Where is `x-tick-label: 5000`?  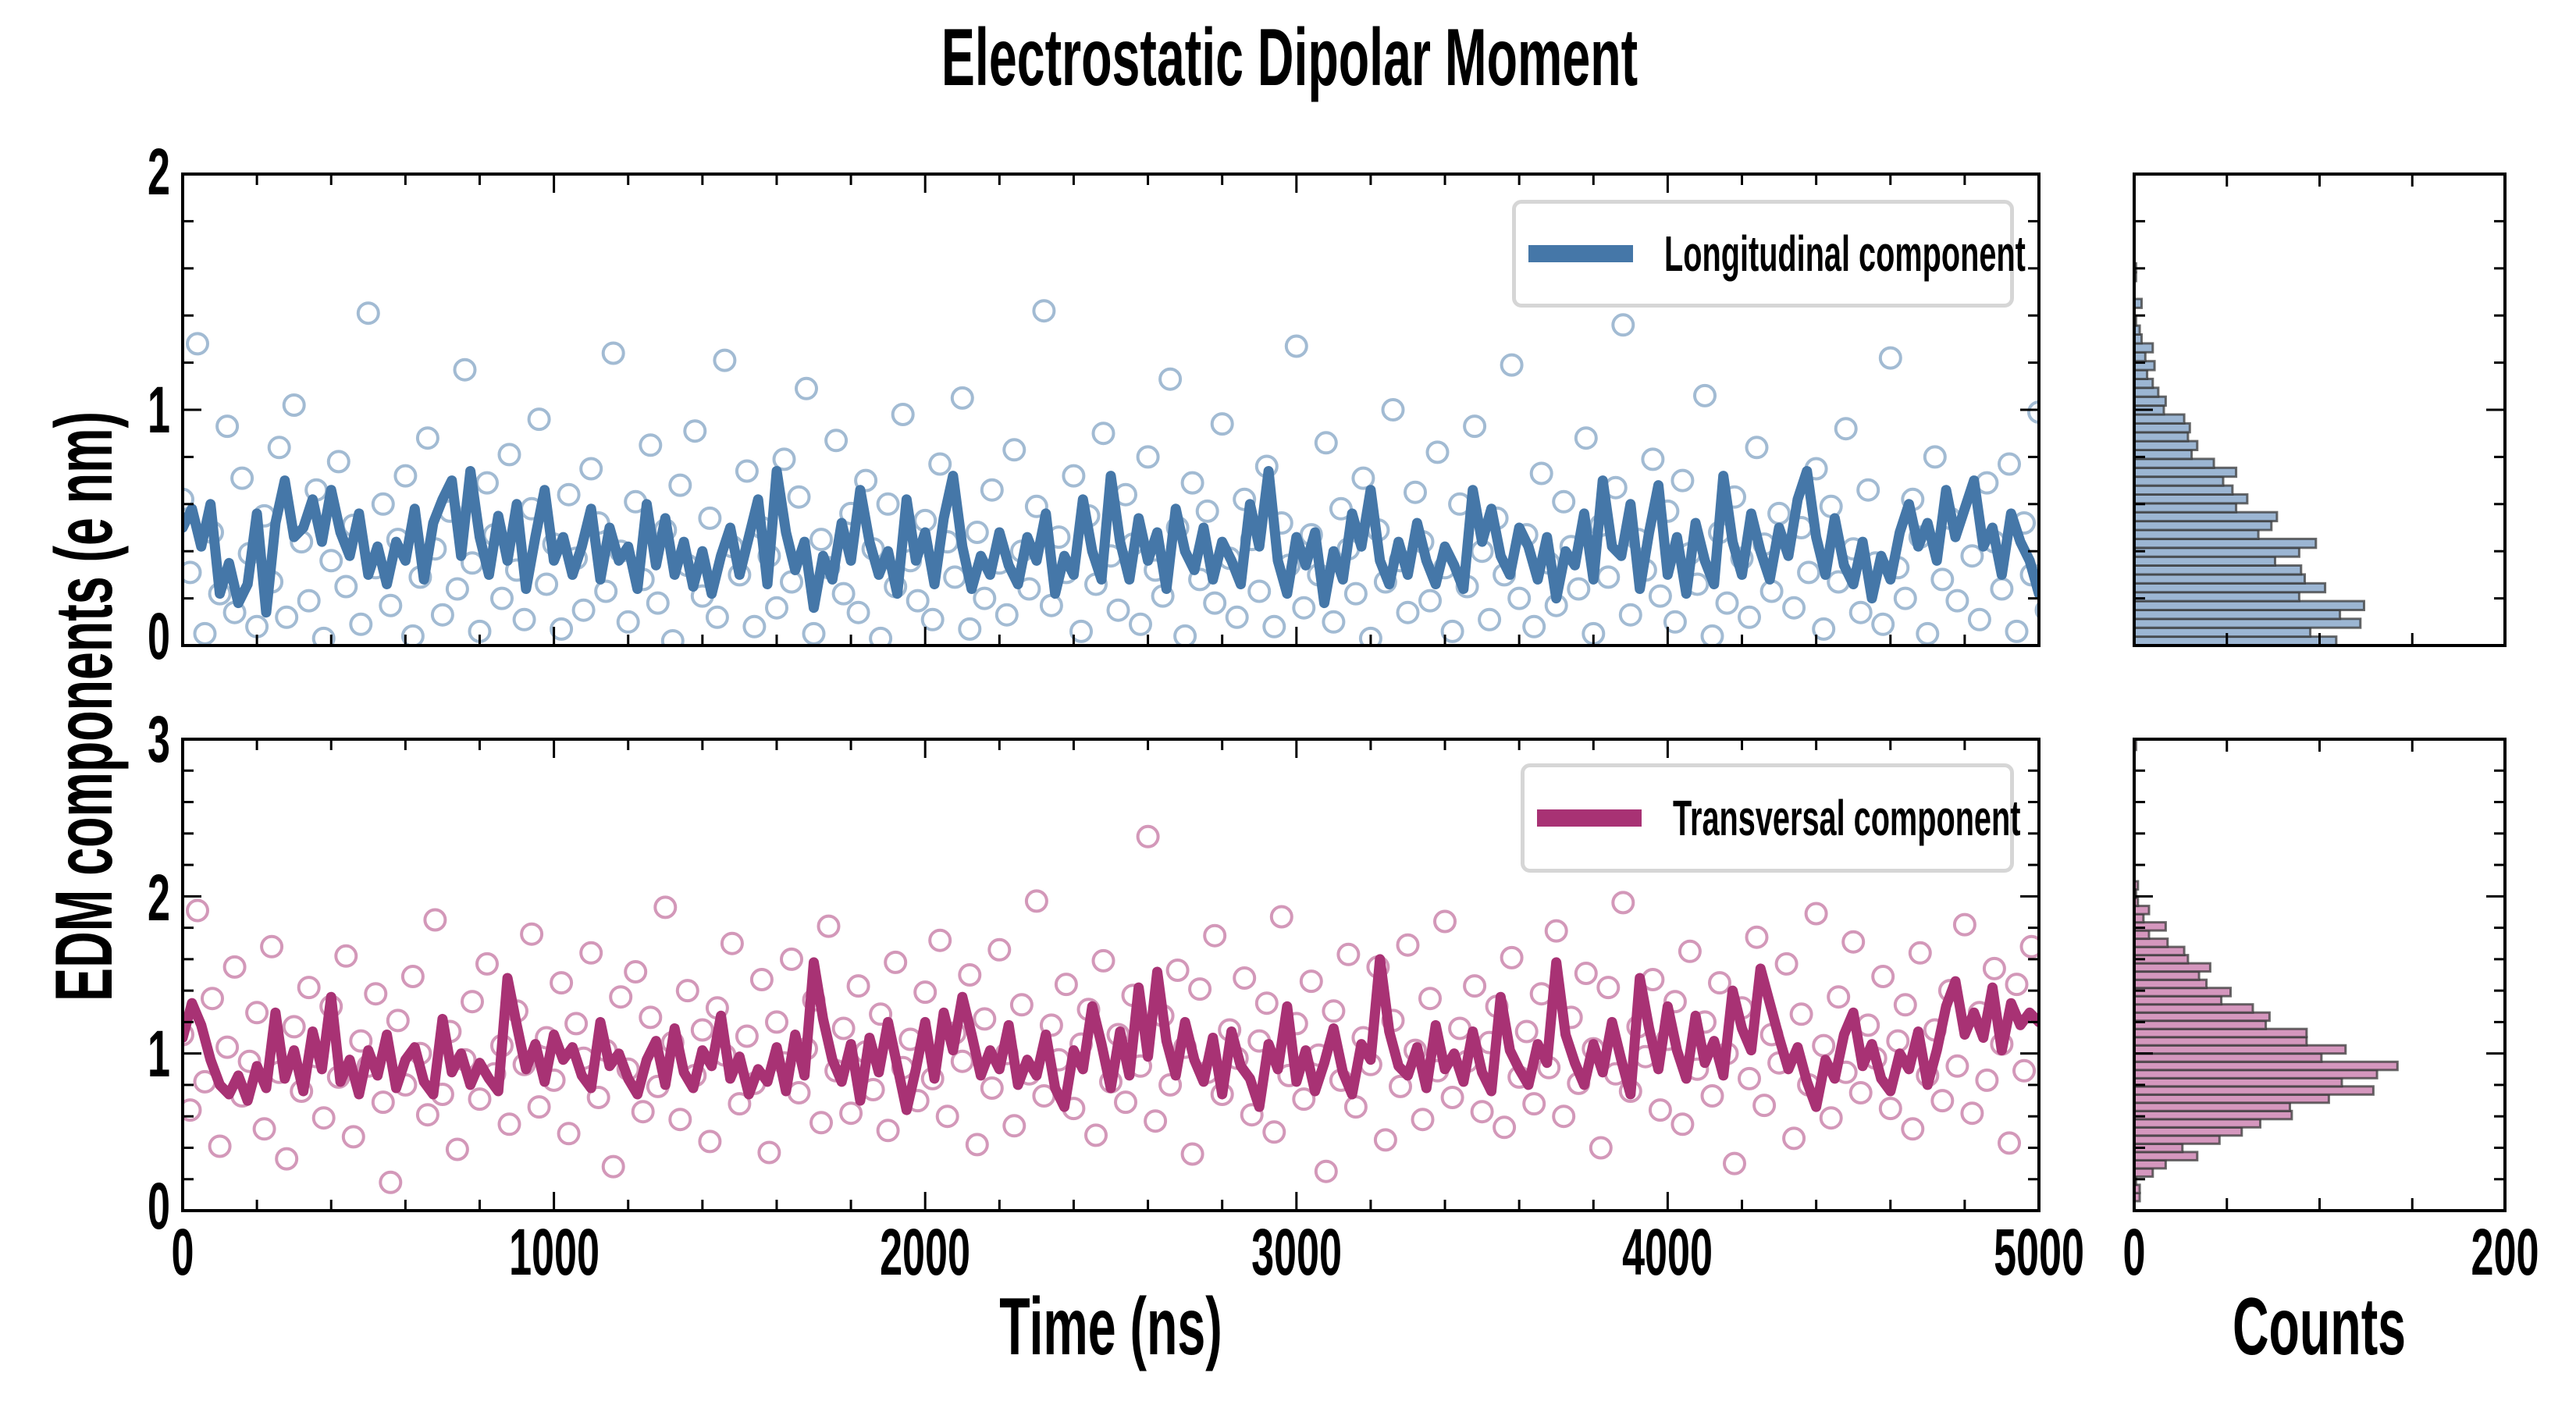 x-tick-label: 5000 is located at coordinates (2039, 1252).